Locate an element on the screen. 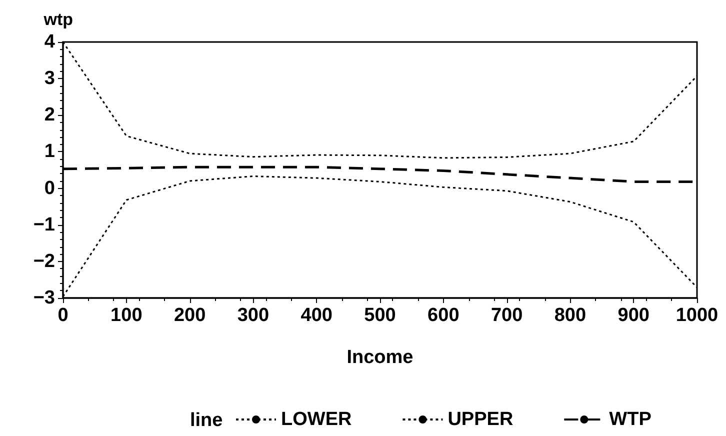  legend-label: WTP is located at coordinates (630, 419).